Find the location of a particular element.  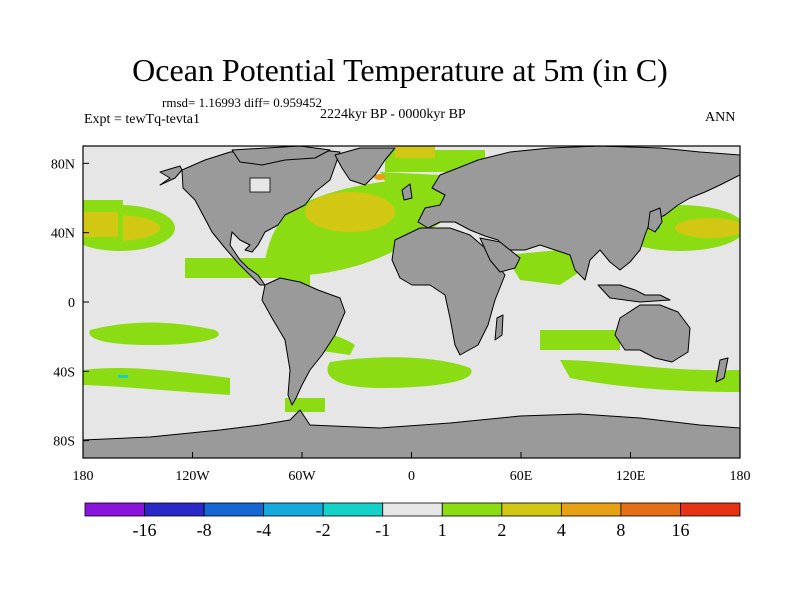

map-title: Ocean Potential Temperature at 5m (in C) is located at coordinates (400, 70).